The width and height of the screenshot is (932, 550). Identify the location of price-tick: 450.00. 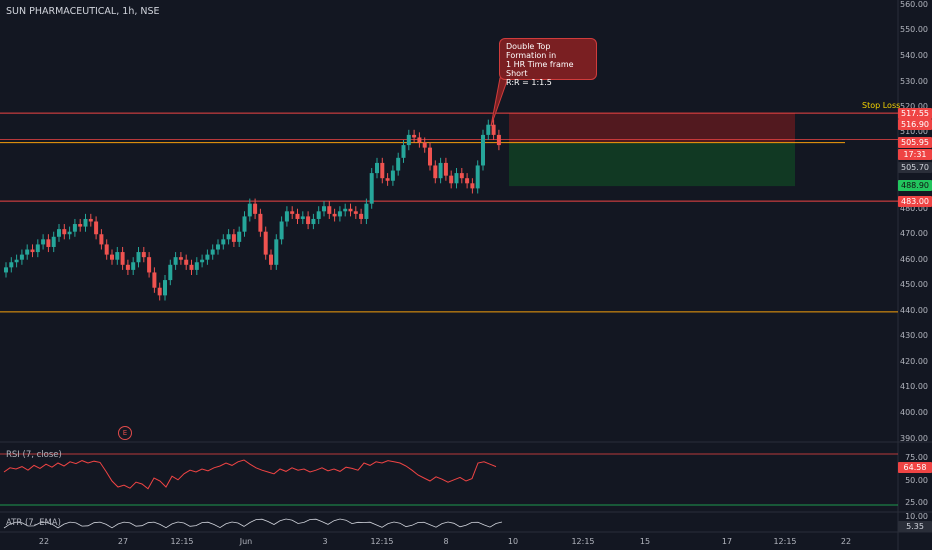
(914, 284).